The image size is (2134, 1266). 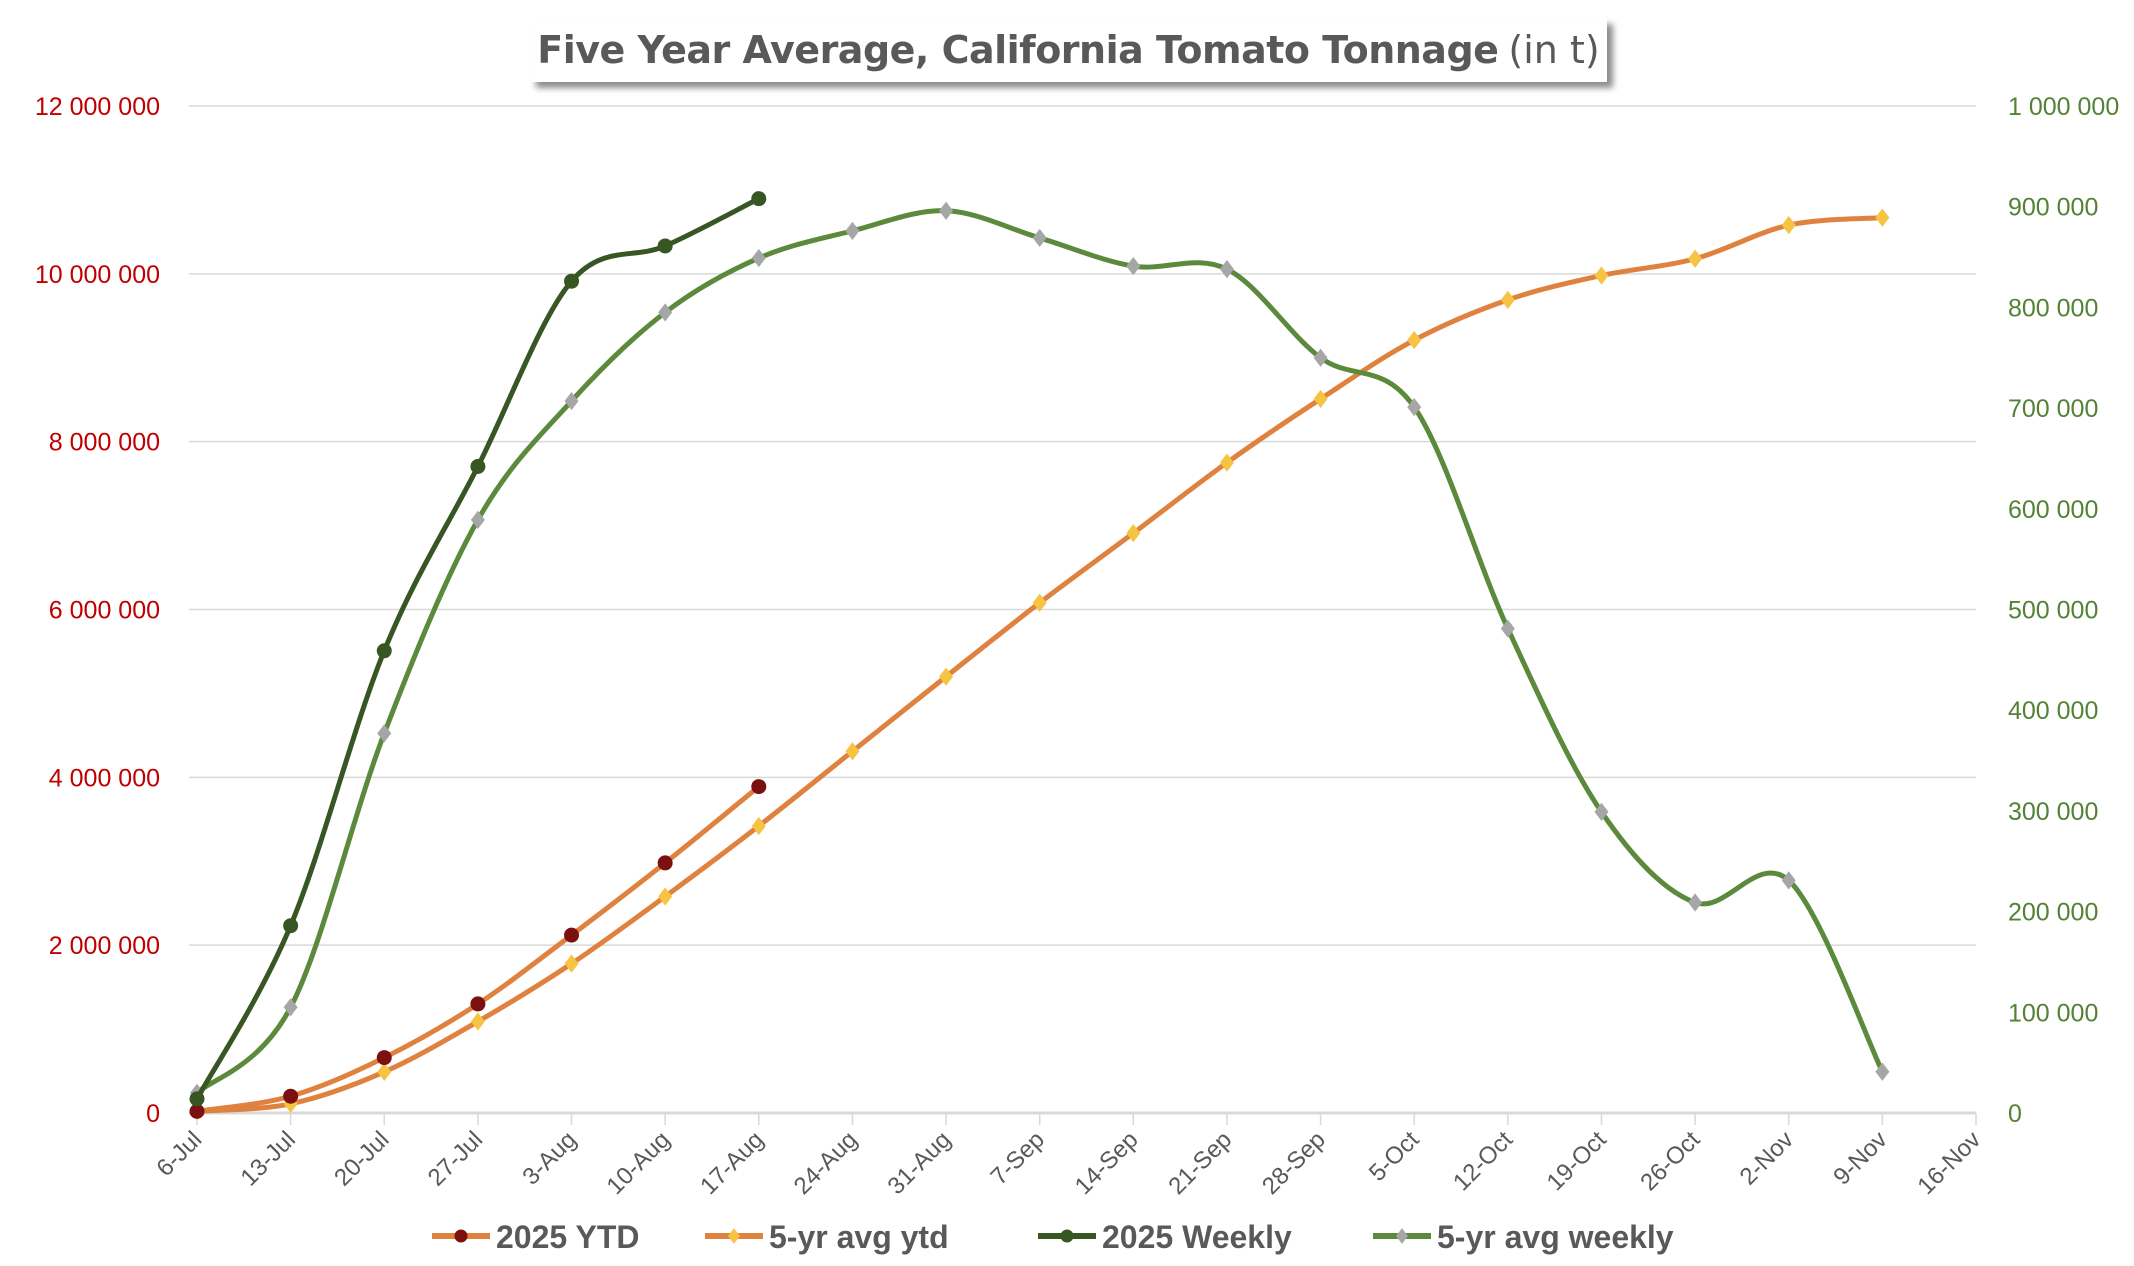 What do you see at coordinates (2053, 1013) in the screenshot?
I see `right-axis-tick-label: 100 000` at bounding box center [2053, 1013].